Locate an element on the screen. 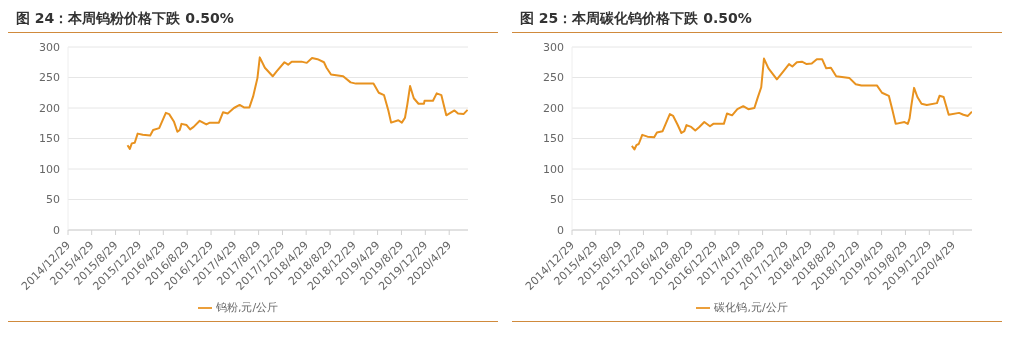 The image size is (1020, 349). chart-title: 图 24：本周钨粉价格下跌 0.50% is located at coordinates (125, 18).